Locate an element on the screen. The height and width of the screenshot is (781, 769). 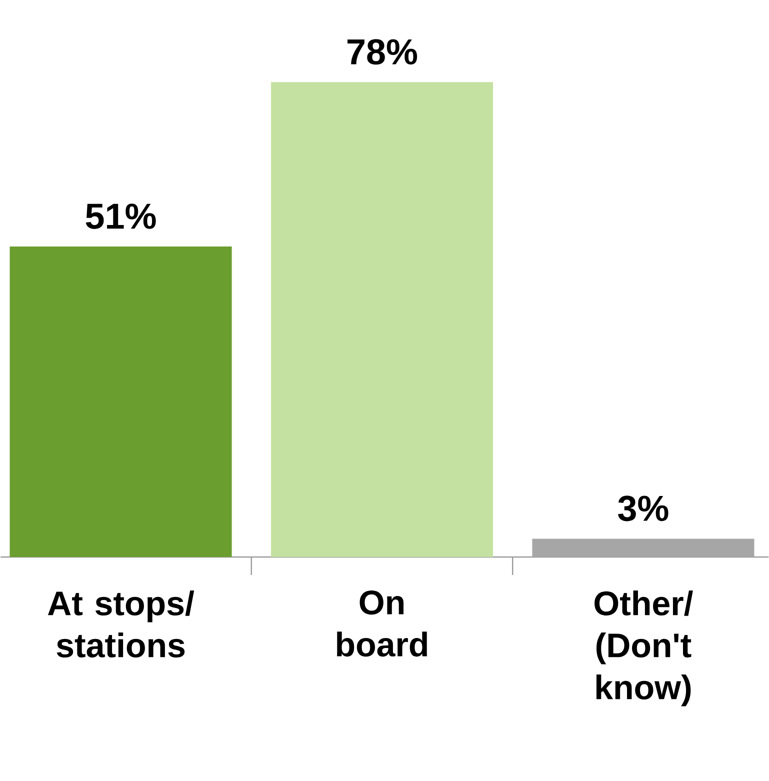
data-label: 78% is located at coordinates (382, 52).